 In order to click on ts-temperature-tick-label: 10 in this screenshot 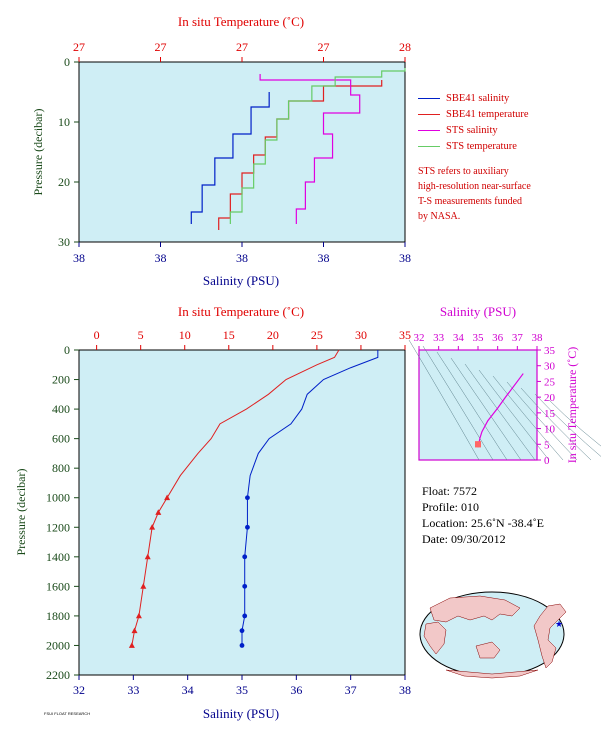, I will do `click(550, 430)`.